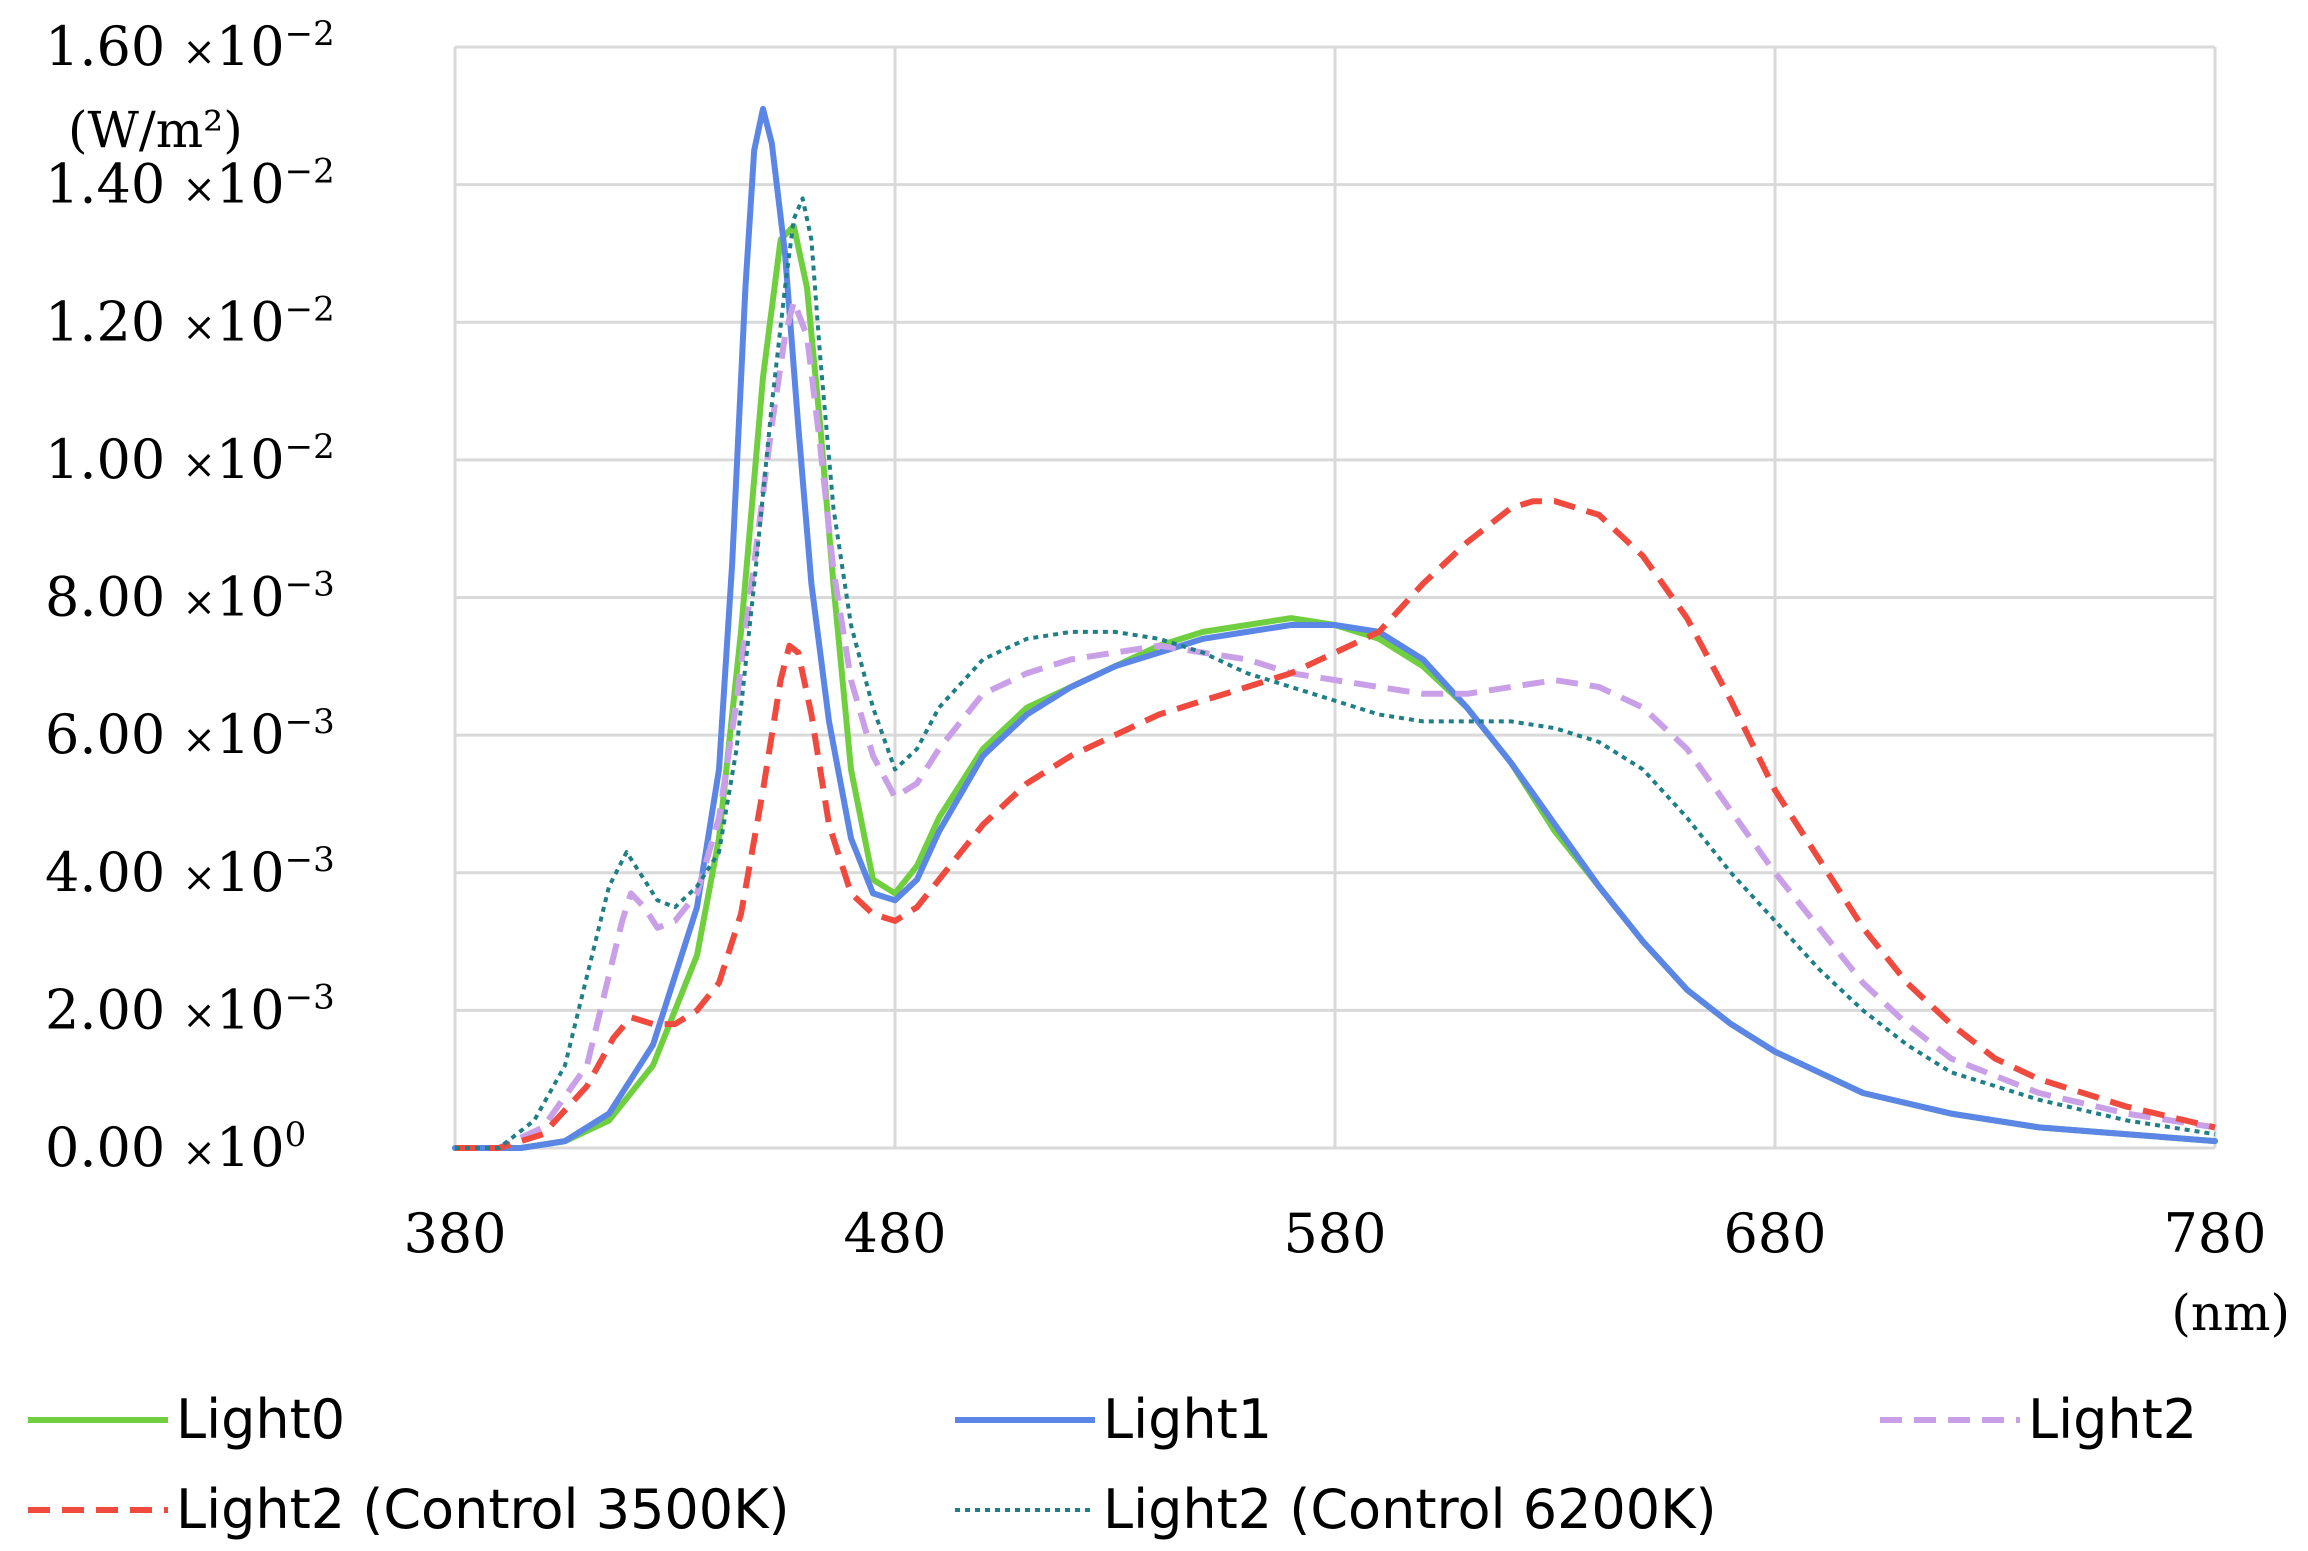 The image size is (2308, 1551). I want to click on y-tick-label: 6.00 ×10⁻³, so click(190, 734).